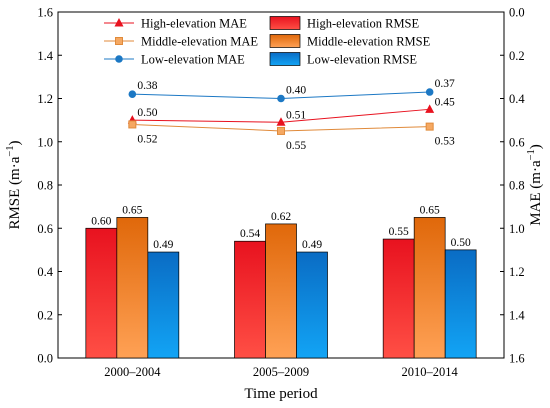 The height and width of the screenshot is (408, 550). What do you see at coordinates (517, 142) in the screenshot?
I see `right-tick-label: 0.6` at bounding box center [517, 142].